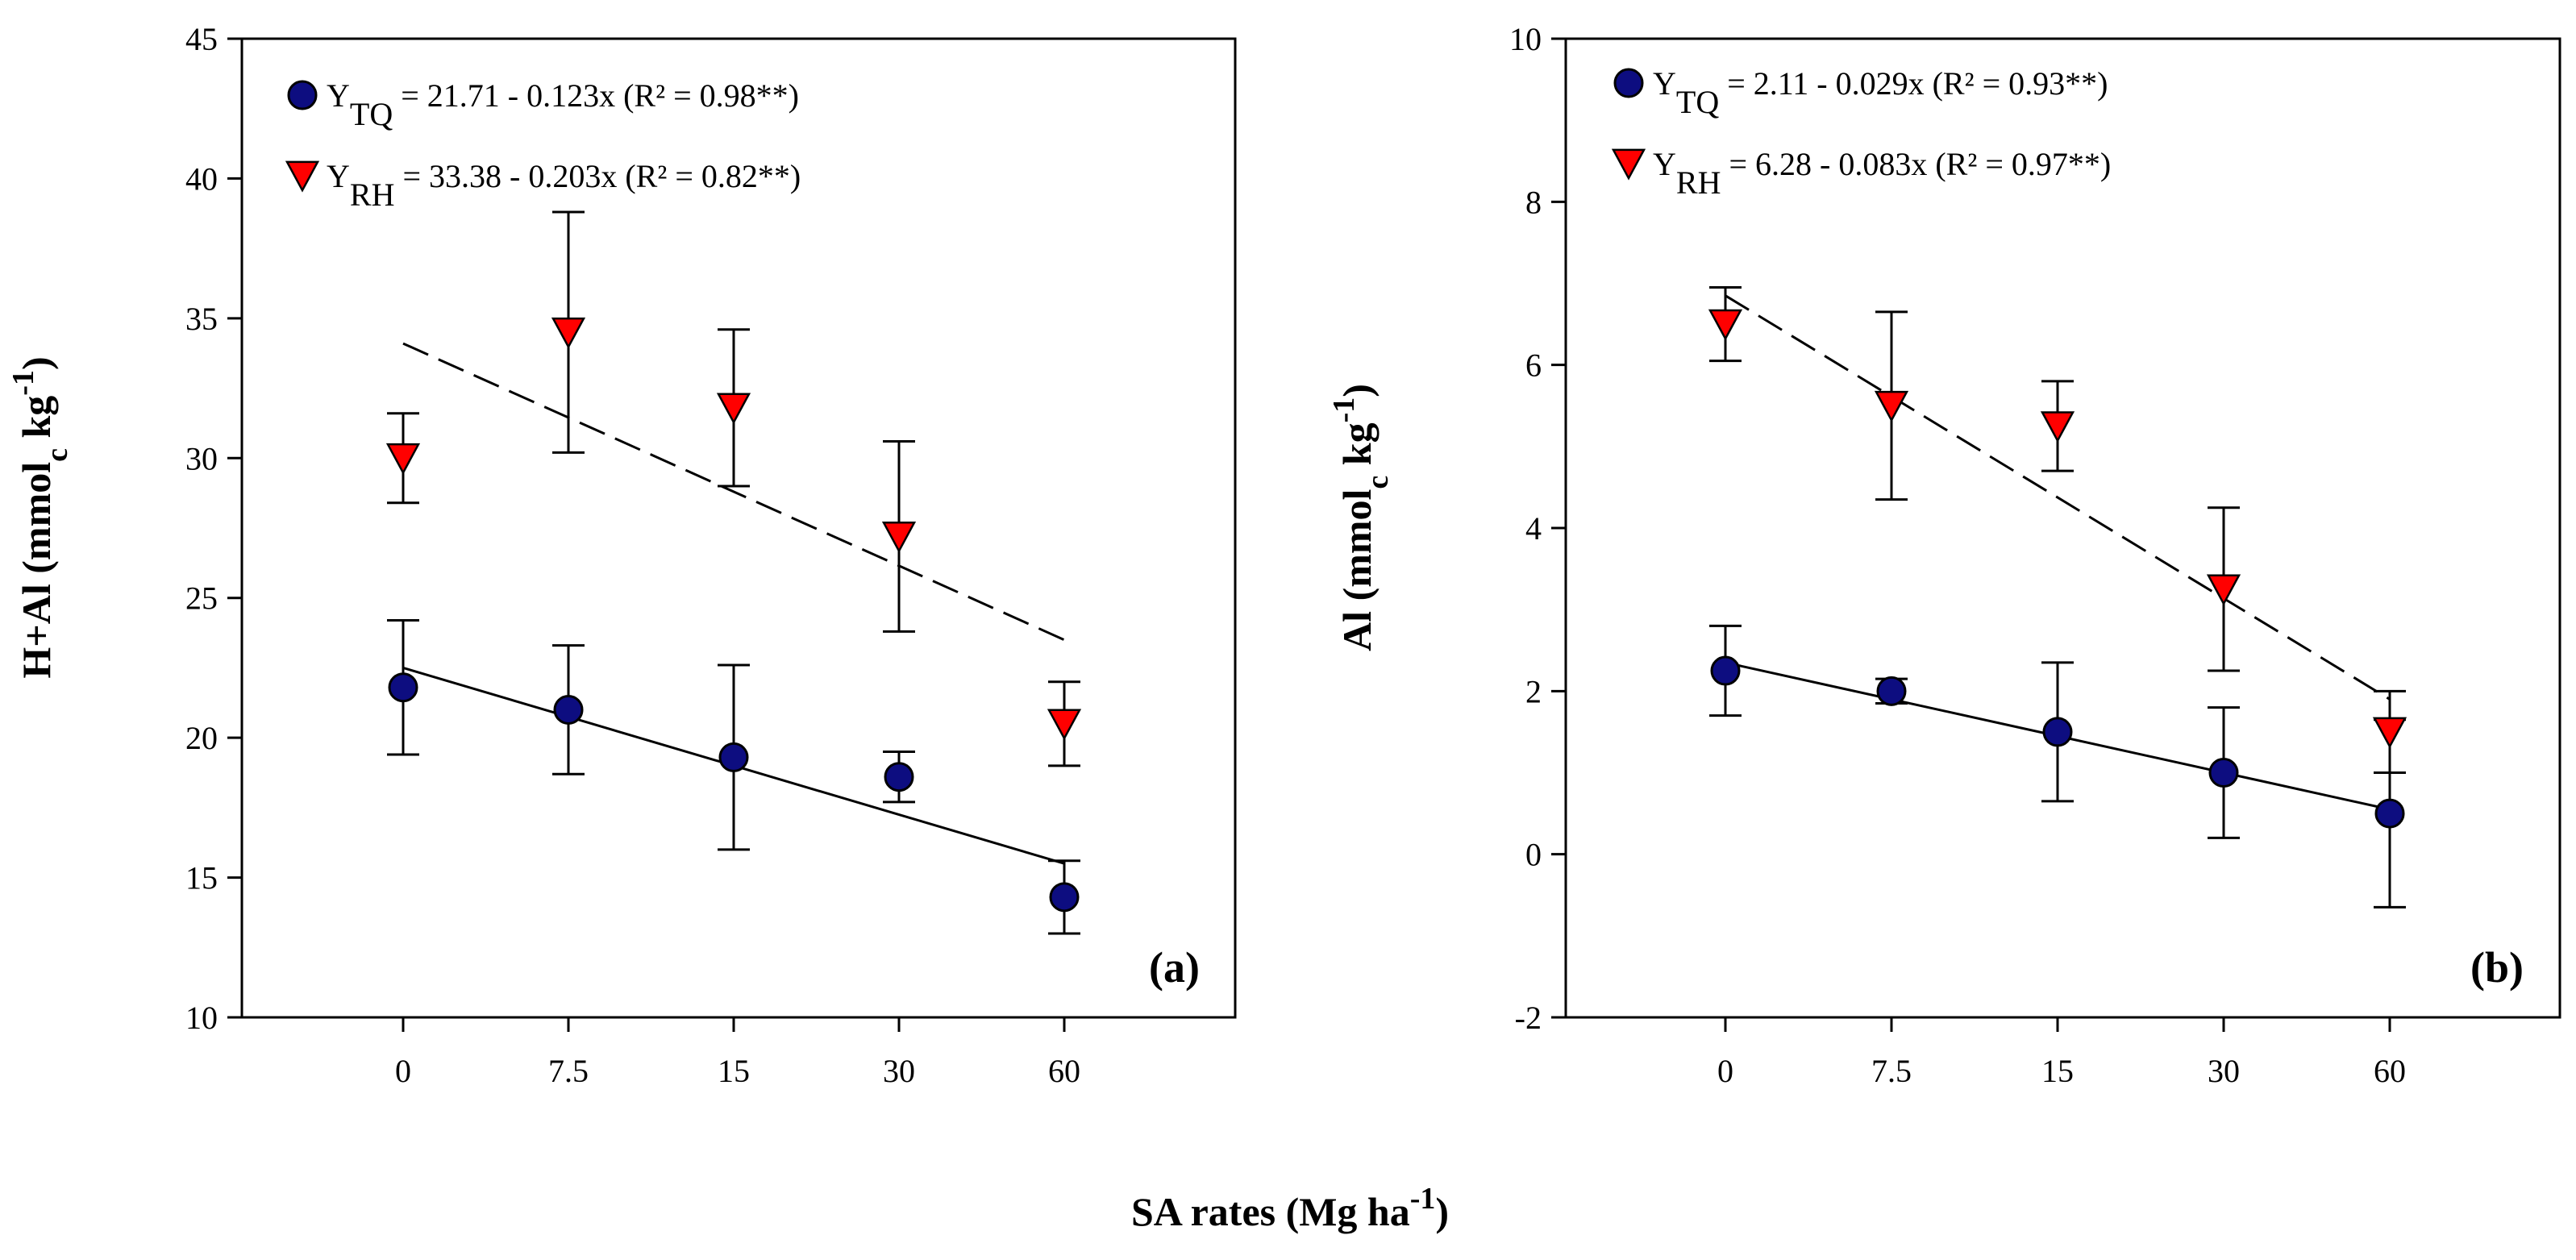  Describe the element at coordinates (338, 176) in the screenshot. I see `legend-label-rh-a: Y` at that location.